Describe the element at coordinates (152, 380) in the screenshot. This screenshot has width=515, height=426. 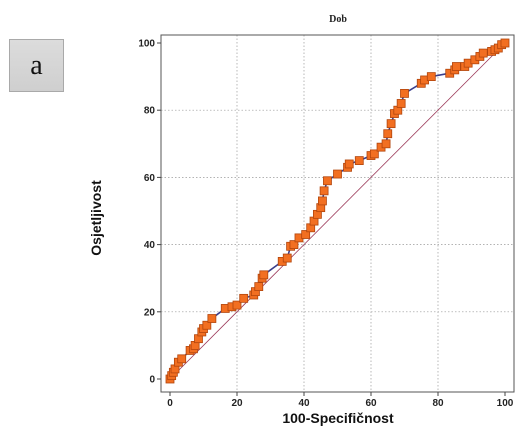
I see `y-tick-label: 0` at that location.